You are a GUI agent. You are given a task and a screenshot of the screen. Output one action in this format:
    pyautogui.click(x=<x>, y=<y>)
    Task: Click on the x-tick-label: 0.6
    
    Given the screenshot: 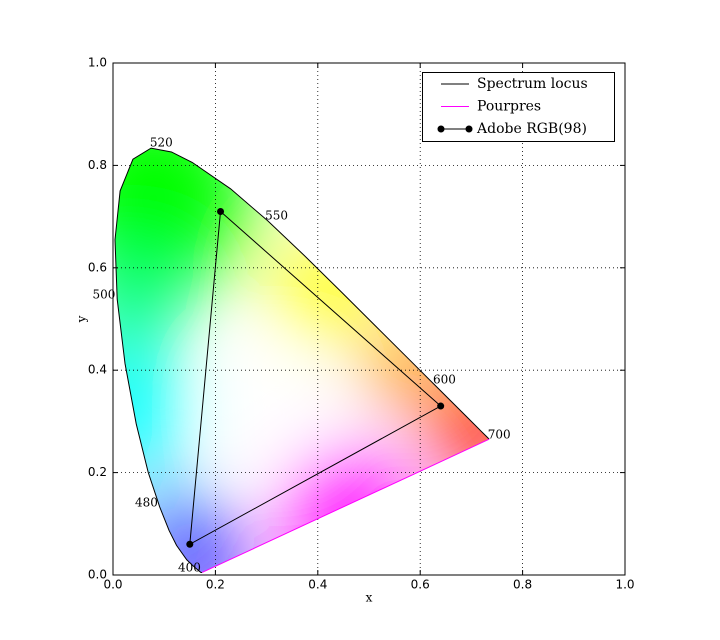 What is the action you would take?
    pyautogui.click(x=420, y=585)
    